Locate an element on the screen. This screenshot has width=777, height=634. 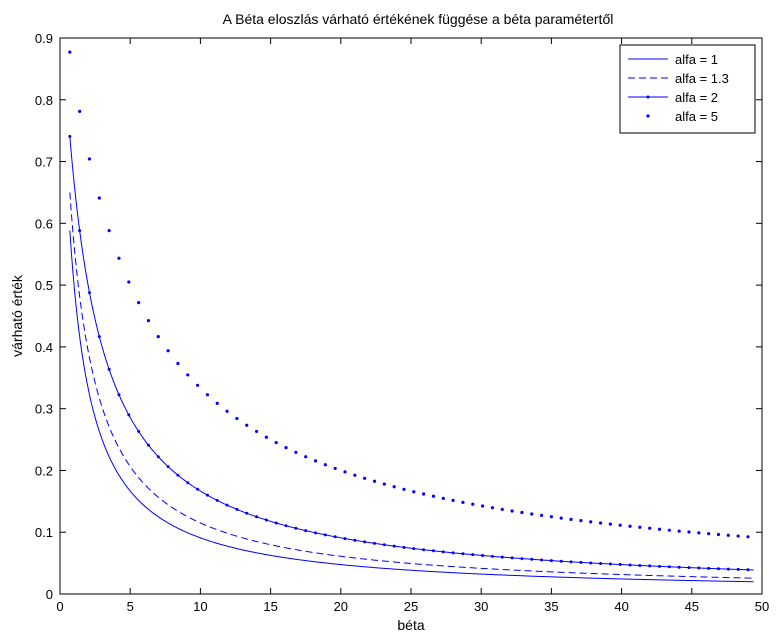
legend-label: alfa = 2 is located at coordinates (696, 97).